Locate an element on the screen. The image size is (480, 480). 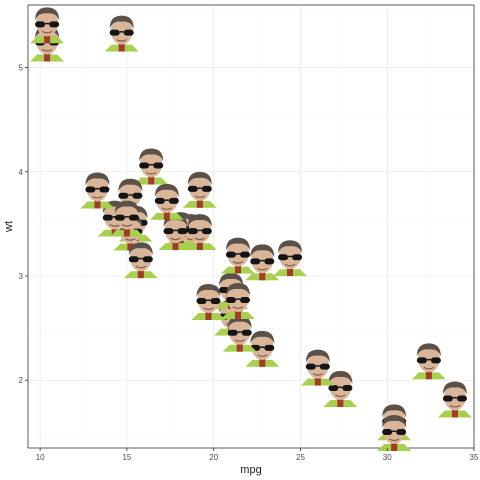
y-axis-title: wt is located at coordinates (9, 227).